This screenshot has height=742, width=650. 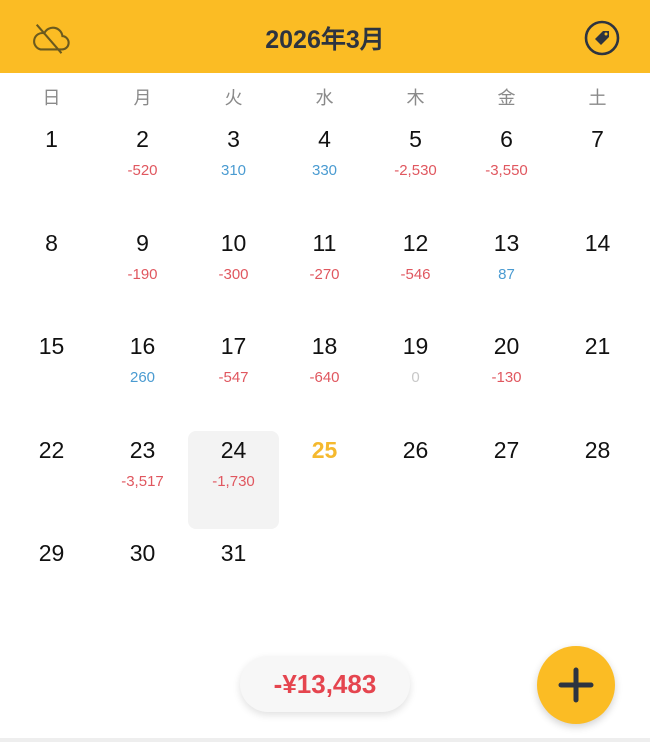 I want to click on day-cell: 23 -3,517, so click(x=142, y=480).